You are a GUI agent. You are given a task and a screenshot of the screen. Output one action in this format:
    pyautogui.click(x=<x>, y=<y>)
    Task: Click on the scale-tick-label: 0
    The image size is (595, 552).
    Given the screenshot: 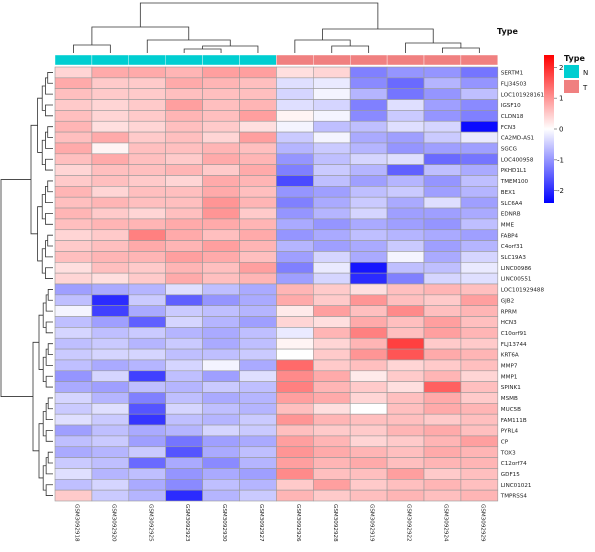 What is the action you would take?
    pyautogui.click(x=561, y=130)
    